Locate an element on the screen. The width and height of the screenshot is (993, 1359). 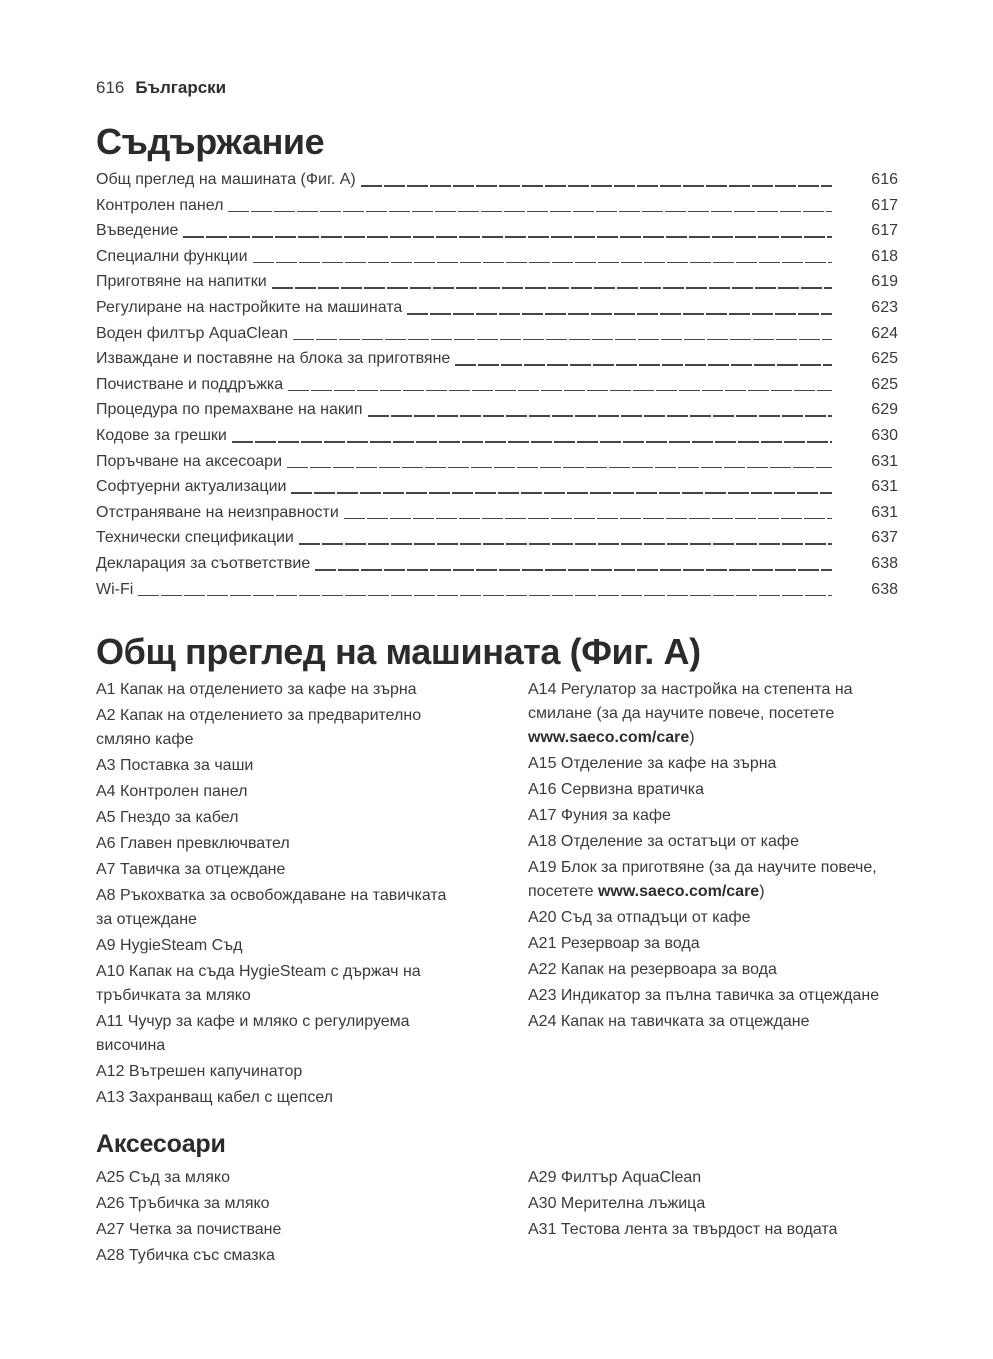
list-item-line: A29 Филтър AquaClean is located at coordinates (713, 1178).